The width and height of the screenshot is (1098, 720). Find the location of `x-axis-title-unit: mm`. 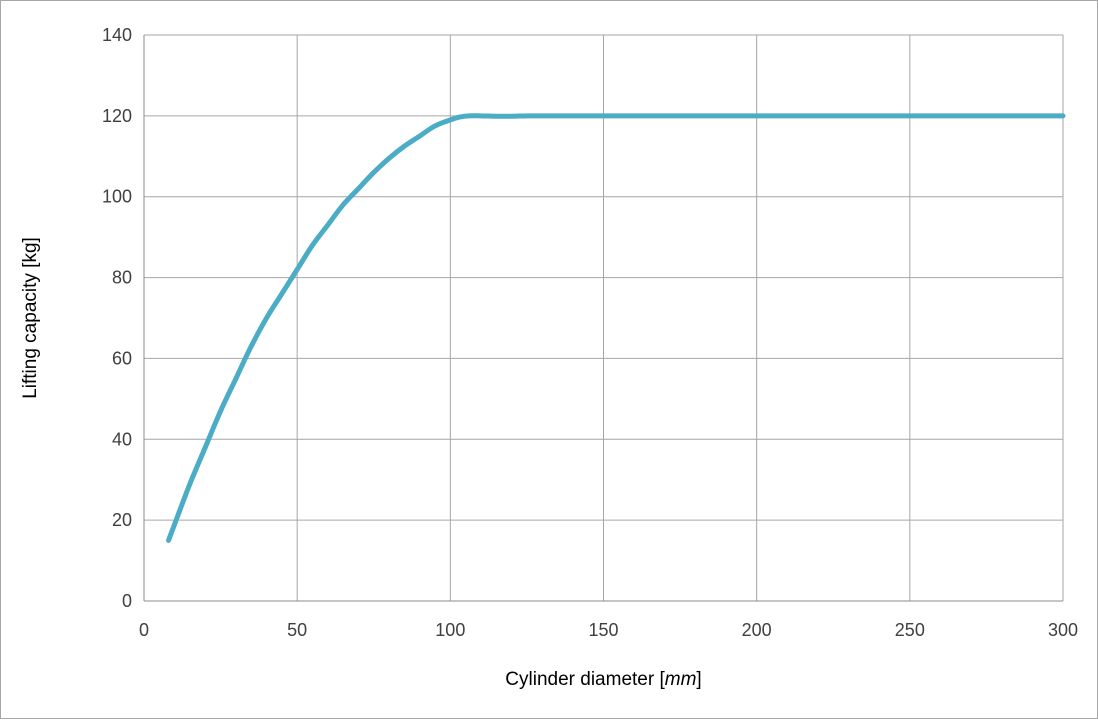

x-axis-title-unit: mm is located at coordinates (681, 679).